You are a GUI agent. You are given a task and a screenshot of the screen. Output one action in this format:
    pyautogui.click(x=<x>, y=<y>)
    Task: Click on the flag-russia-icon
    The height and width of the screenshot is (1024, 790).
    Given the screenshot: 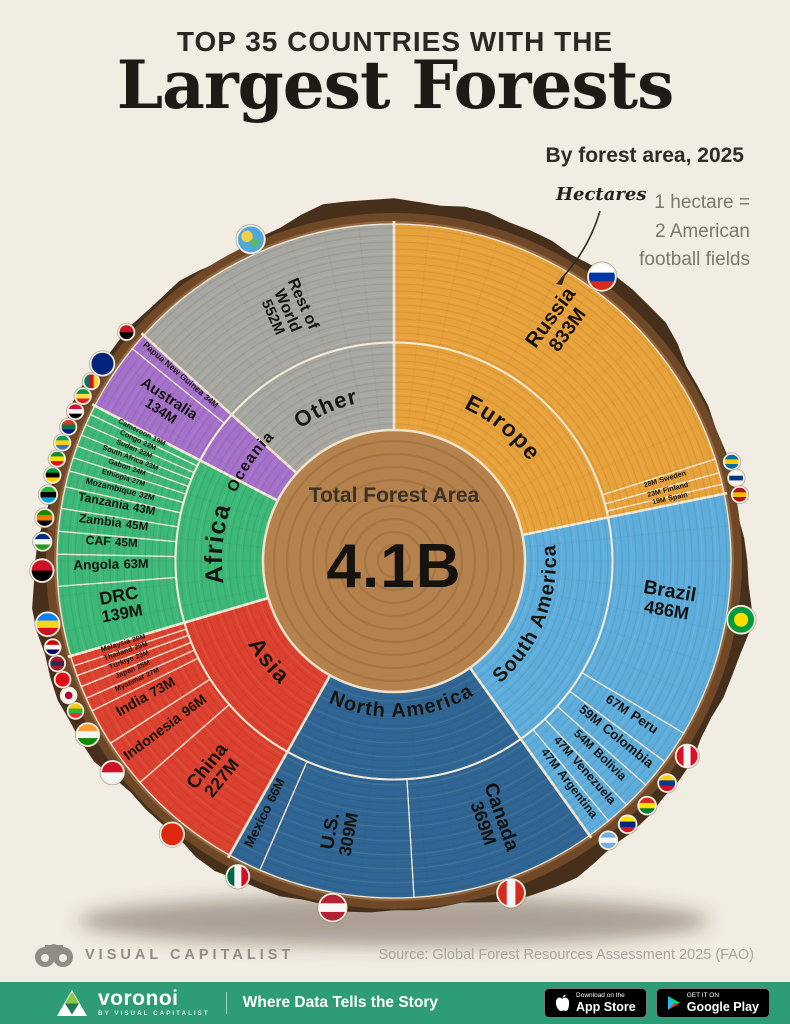 What is the action you would take?
    pyautogui.click(x=602, y=277)
    